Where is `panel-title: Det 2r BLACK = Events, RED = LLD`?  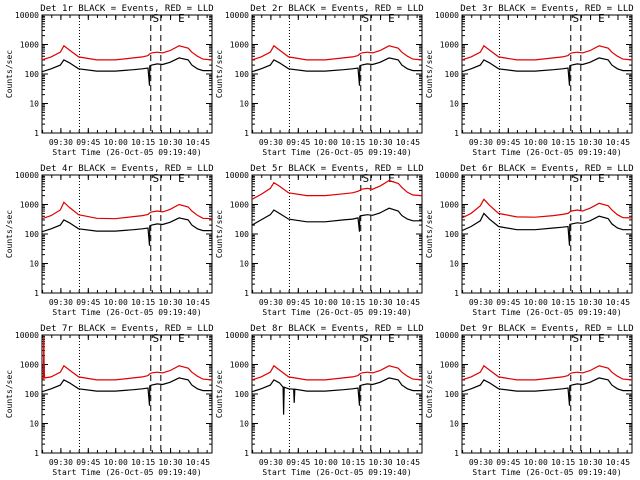
panel-title: Det 2r BLACK = Events, RED = LLD is located at coordinates (336, 9).